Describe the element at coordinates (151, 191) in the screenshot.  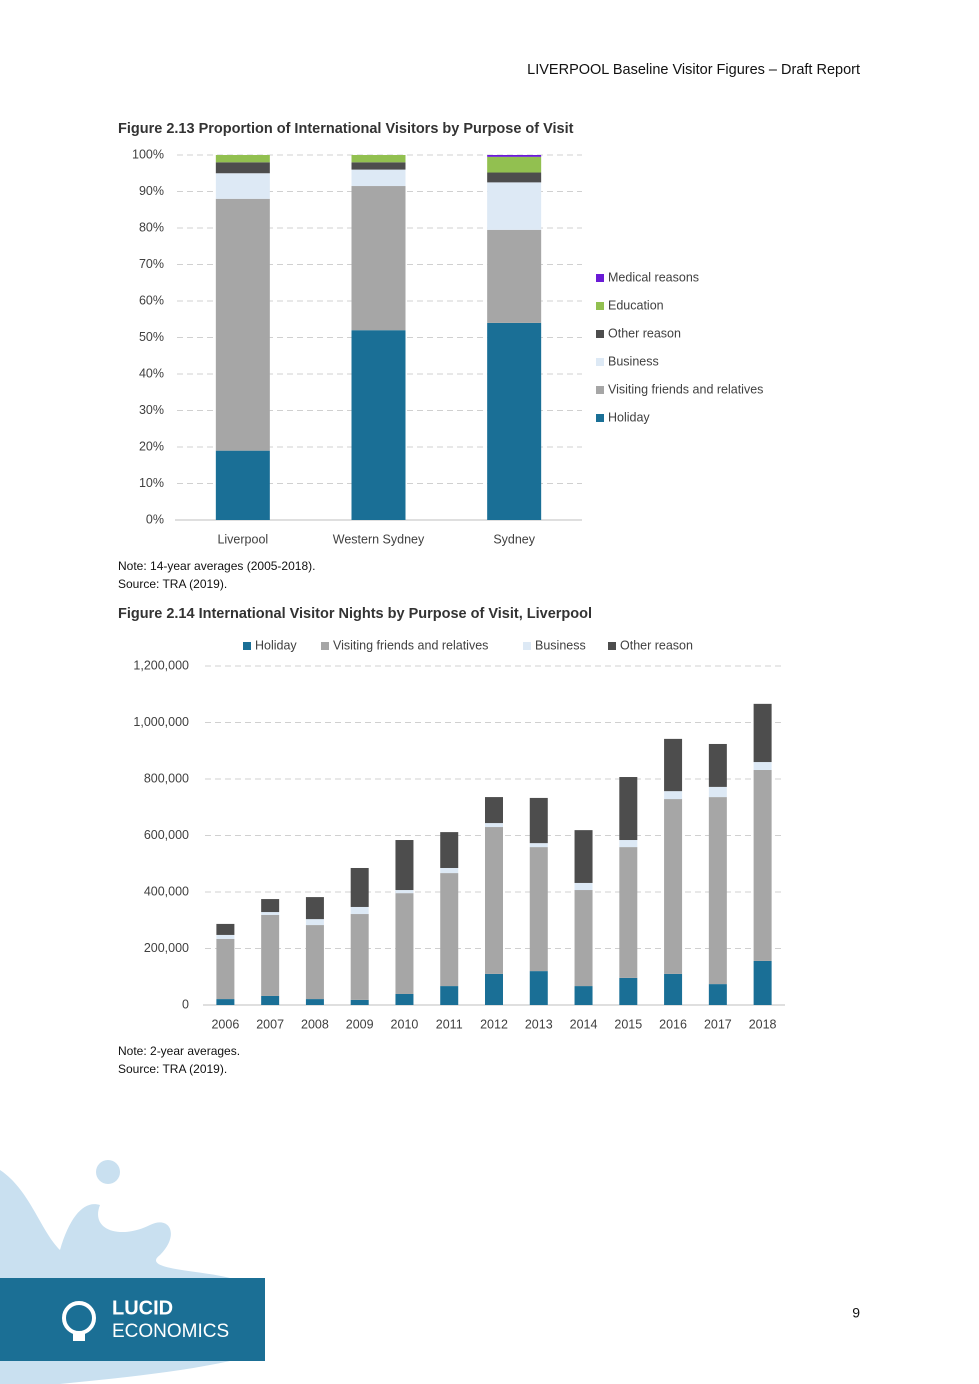
I see `y-tick-label: 90%` at that location.